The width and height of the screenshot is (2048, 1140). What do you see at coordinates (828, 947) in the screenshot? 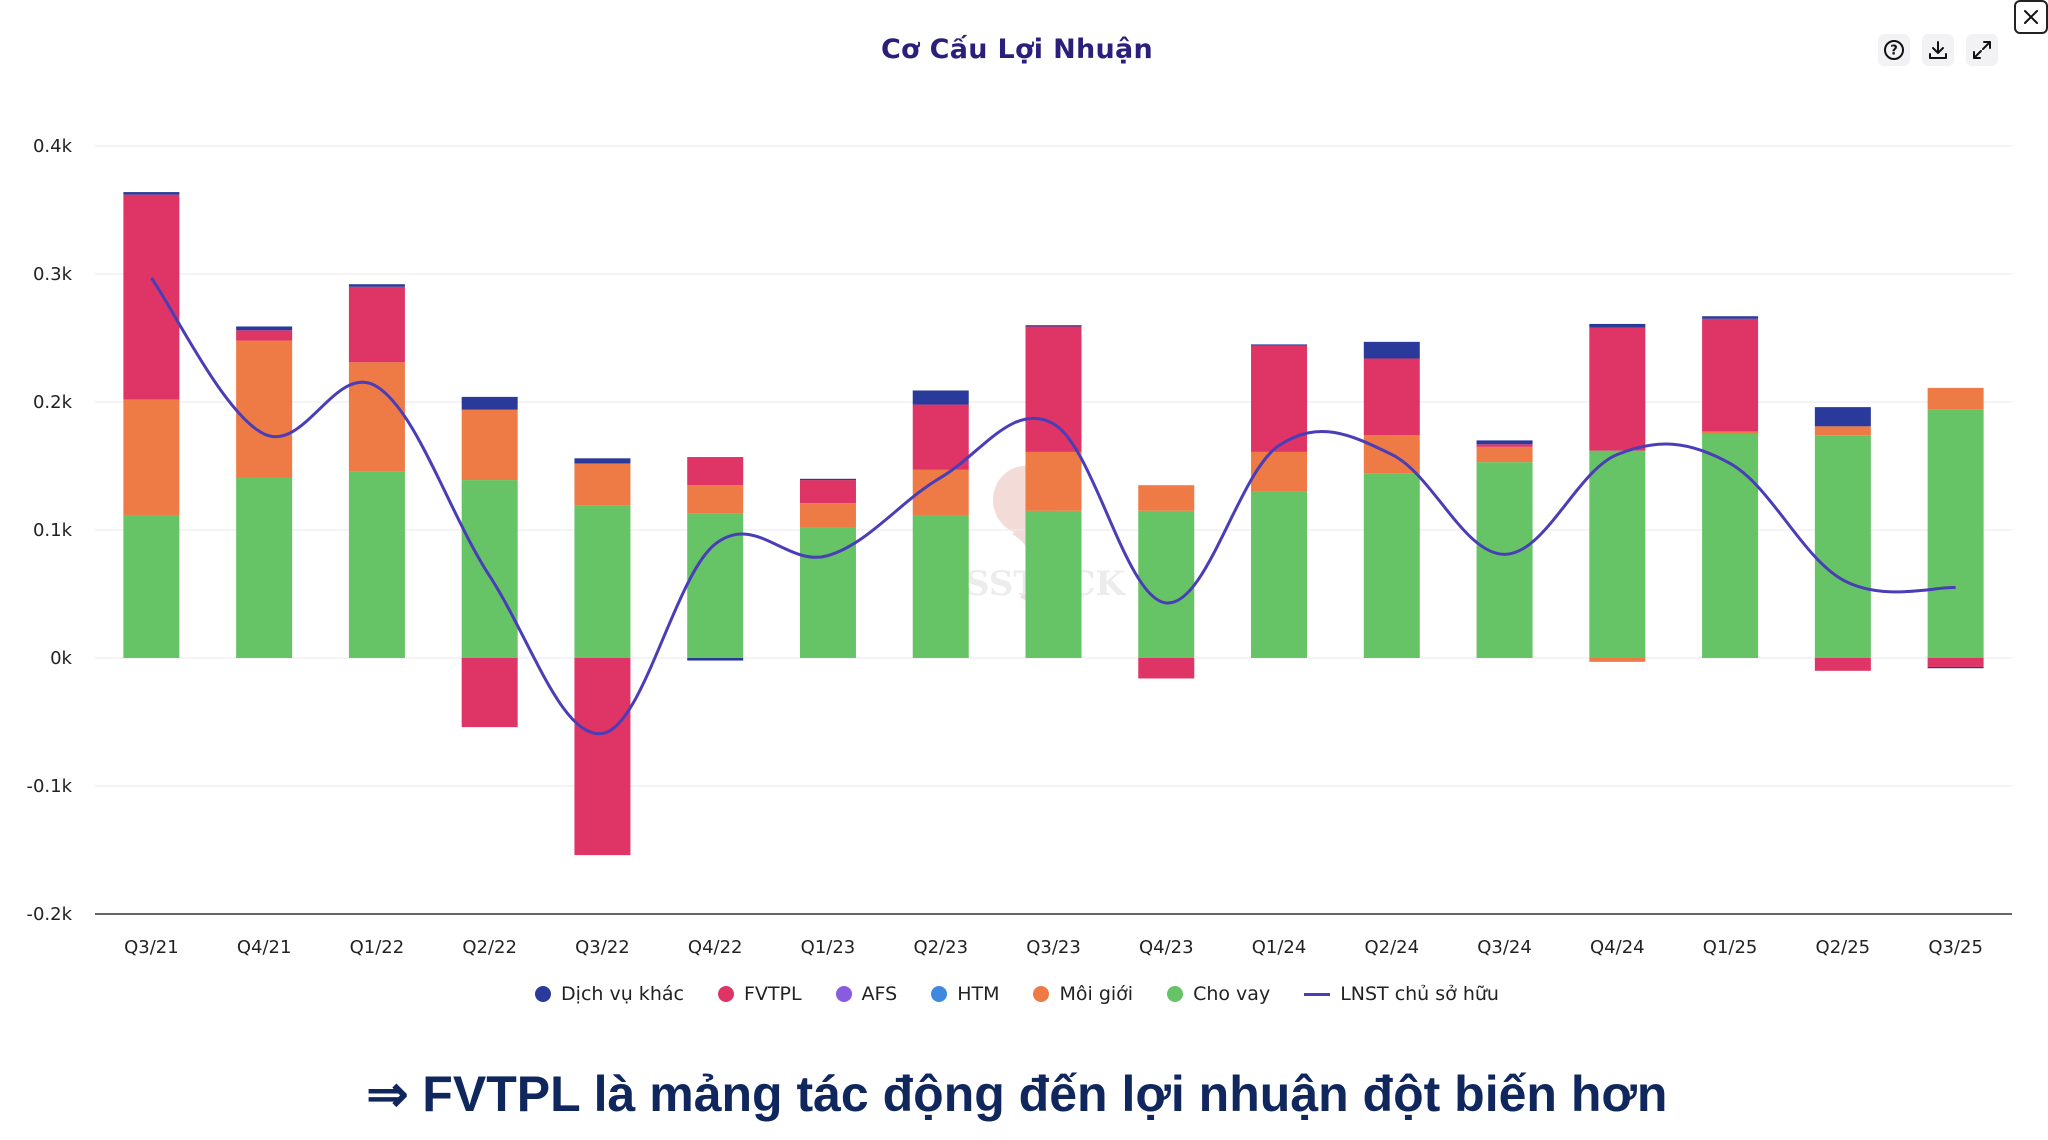
I see `x-tick-label: Q1/23` at bounding box center [828, 947].